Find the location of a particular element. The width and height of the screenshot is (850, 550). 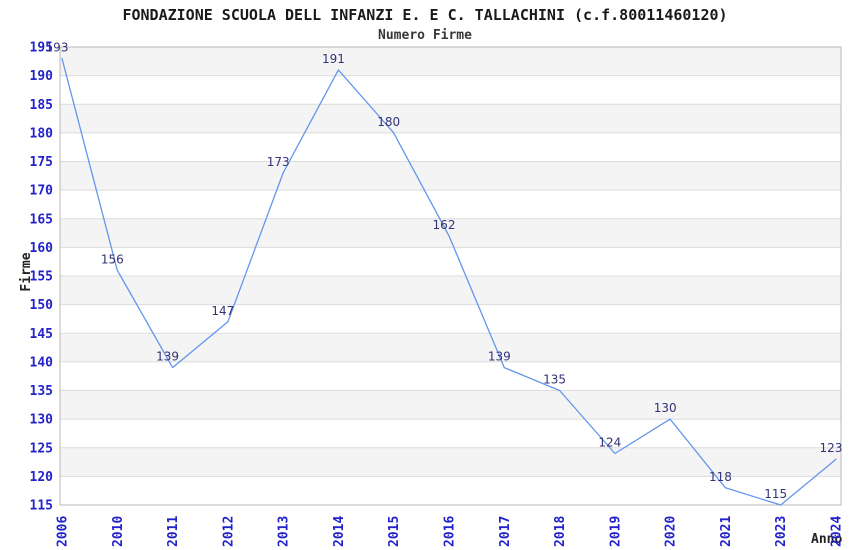

value-label: 123 is located at coordinates (831, 448).